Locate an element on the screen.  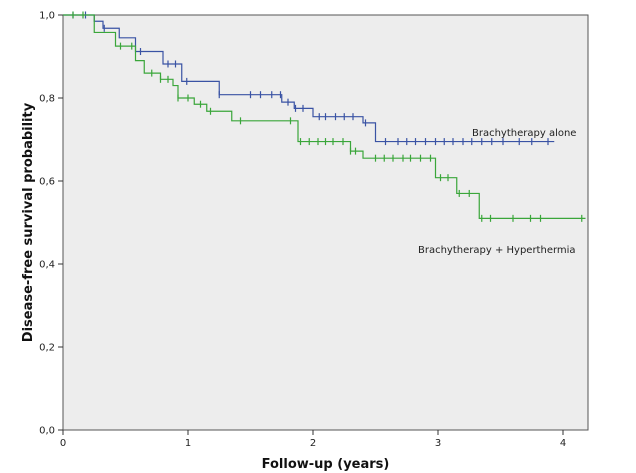
x-tick-label: 4 is located at coordinates (563, 443).